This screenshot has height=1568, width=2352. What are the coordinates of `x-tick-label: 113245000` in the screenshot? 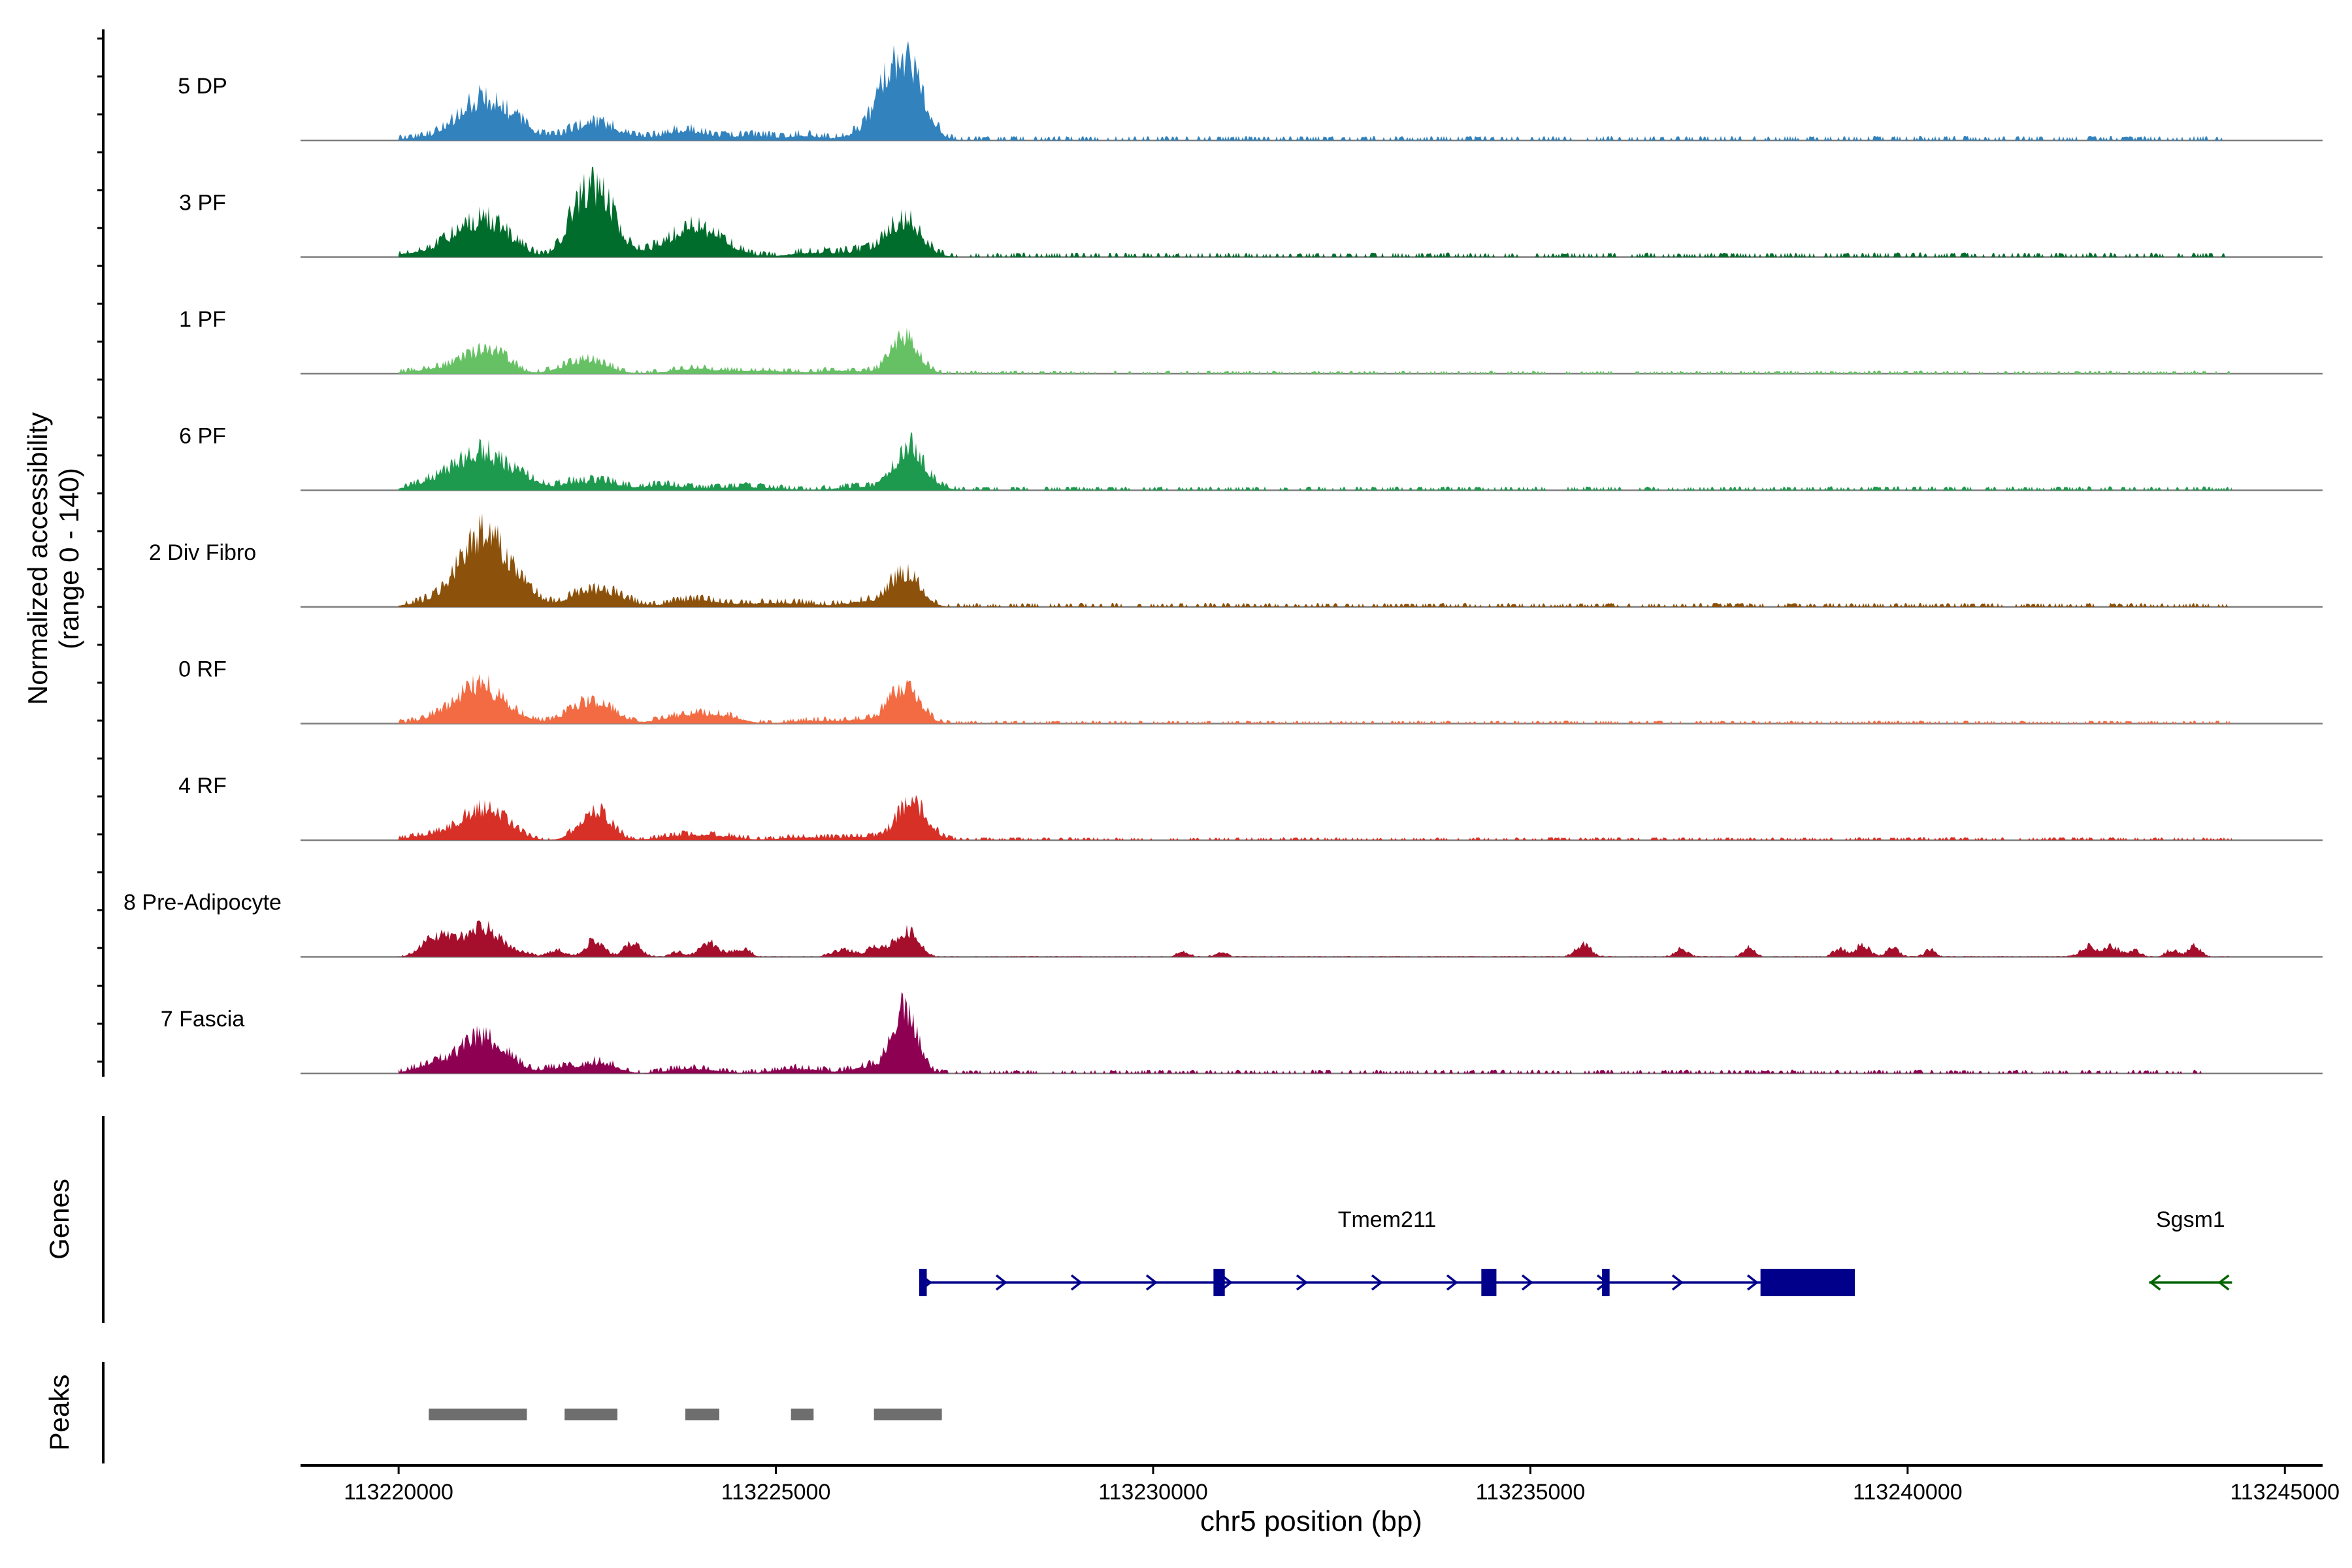 It's located at (2285, 1492).